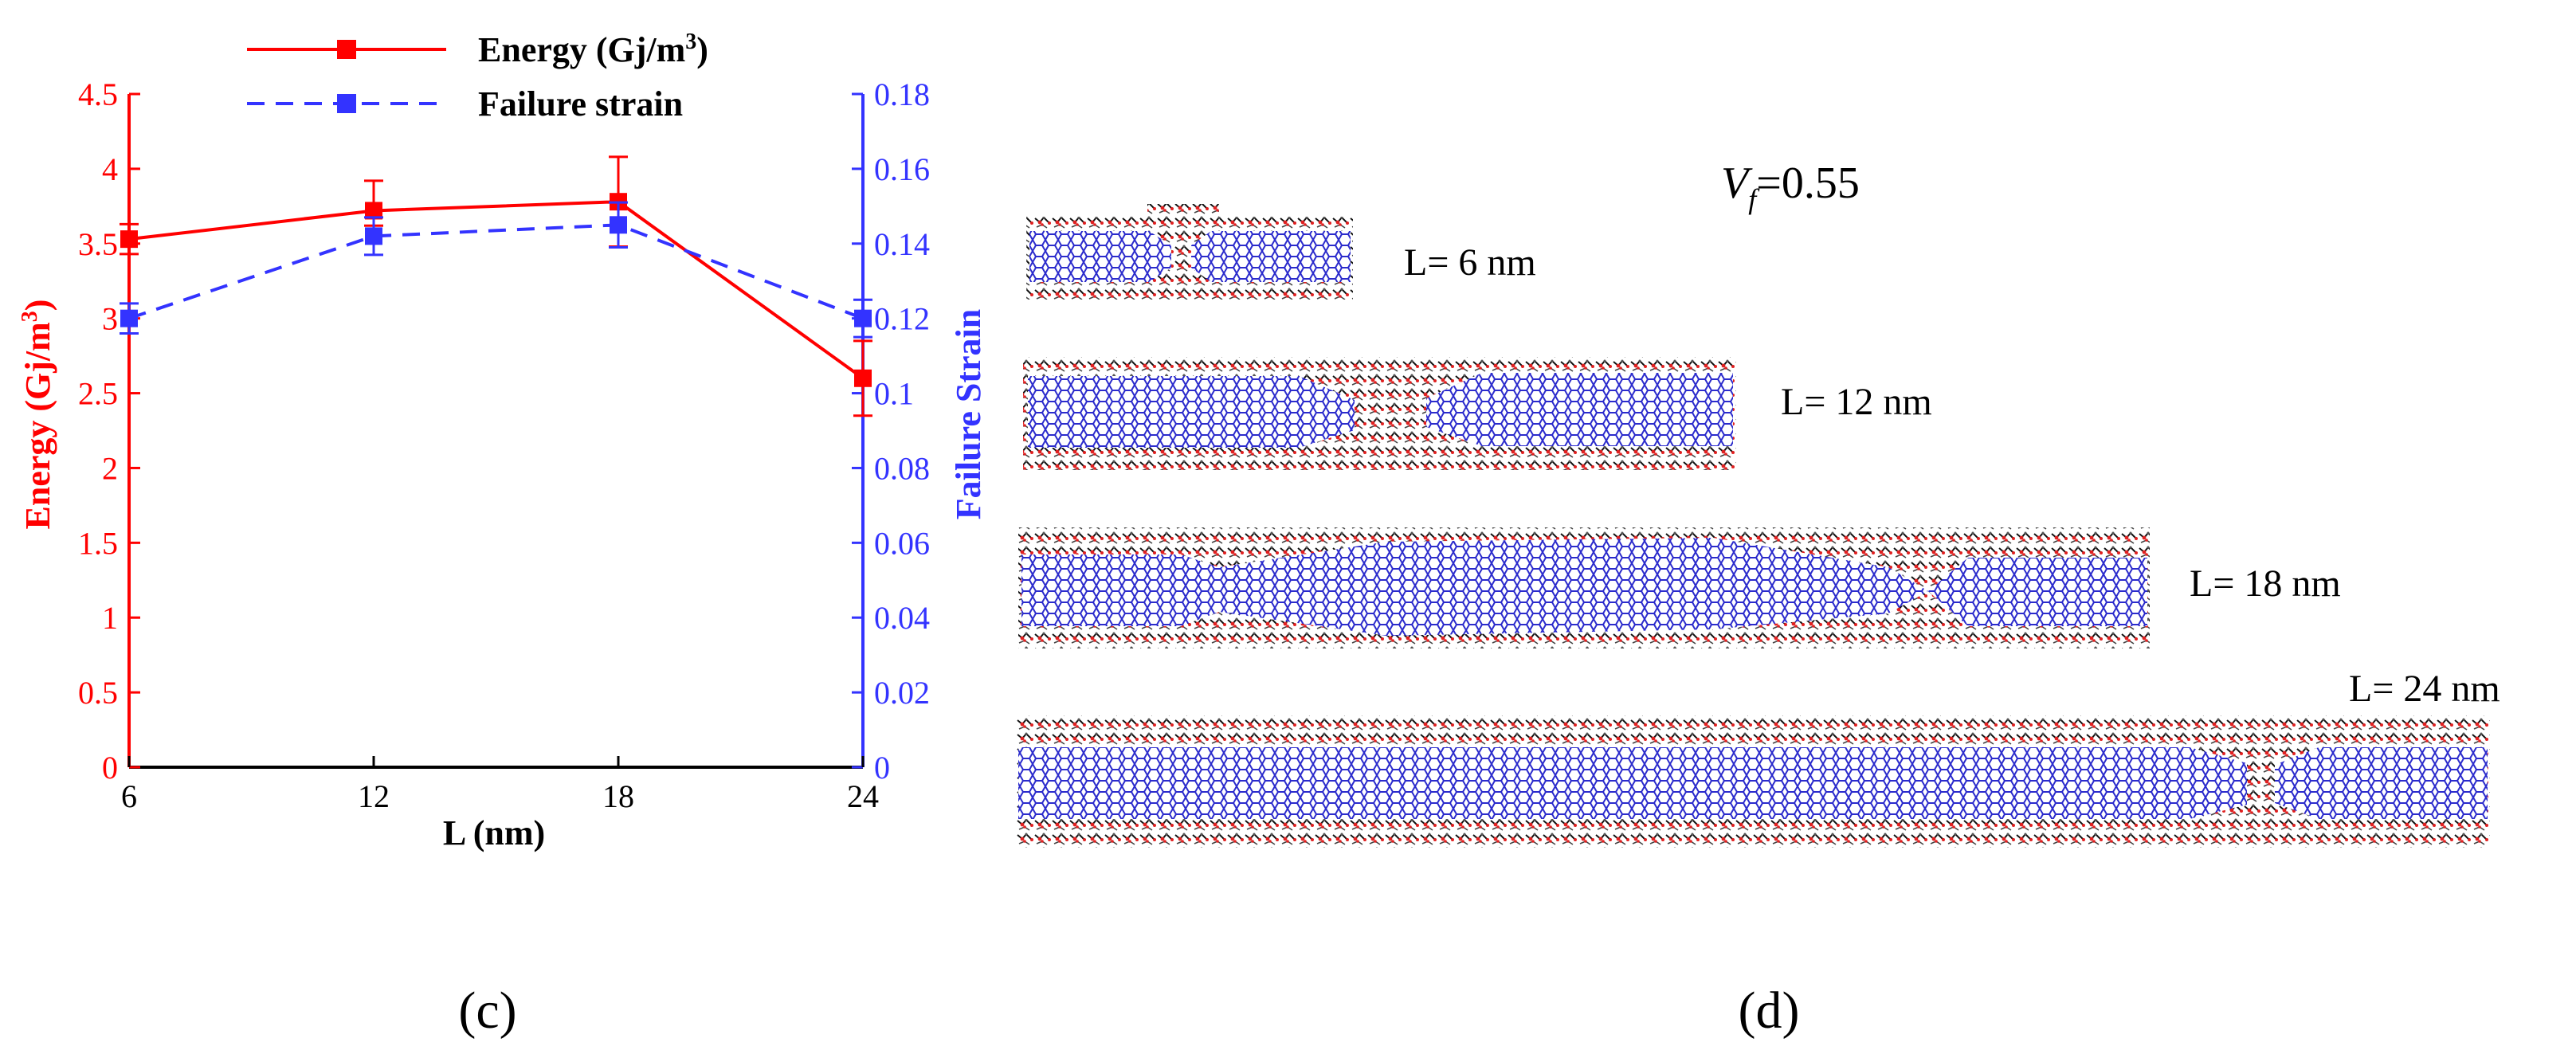 Image resolution: width=2576 pixels, height=1058 pixels. Describe the element at coordinates (882, 768) in the screenshot. I see `right-tick-label: 0` at that location.